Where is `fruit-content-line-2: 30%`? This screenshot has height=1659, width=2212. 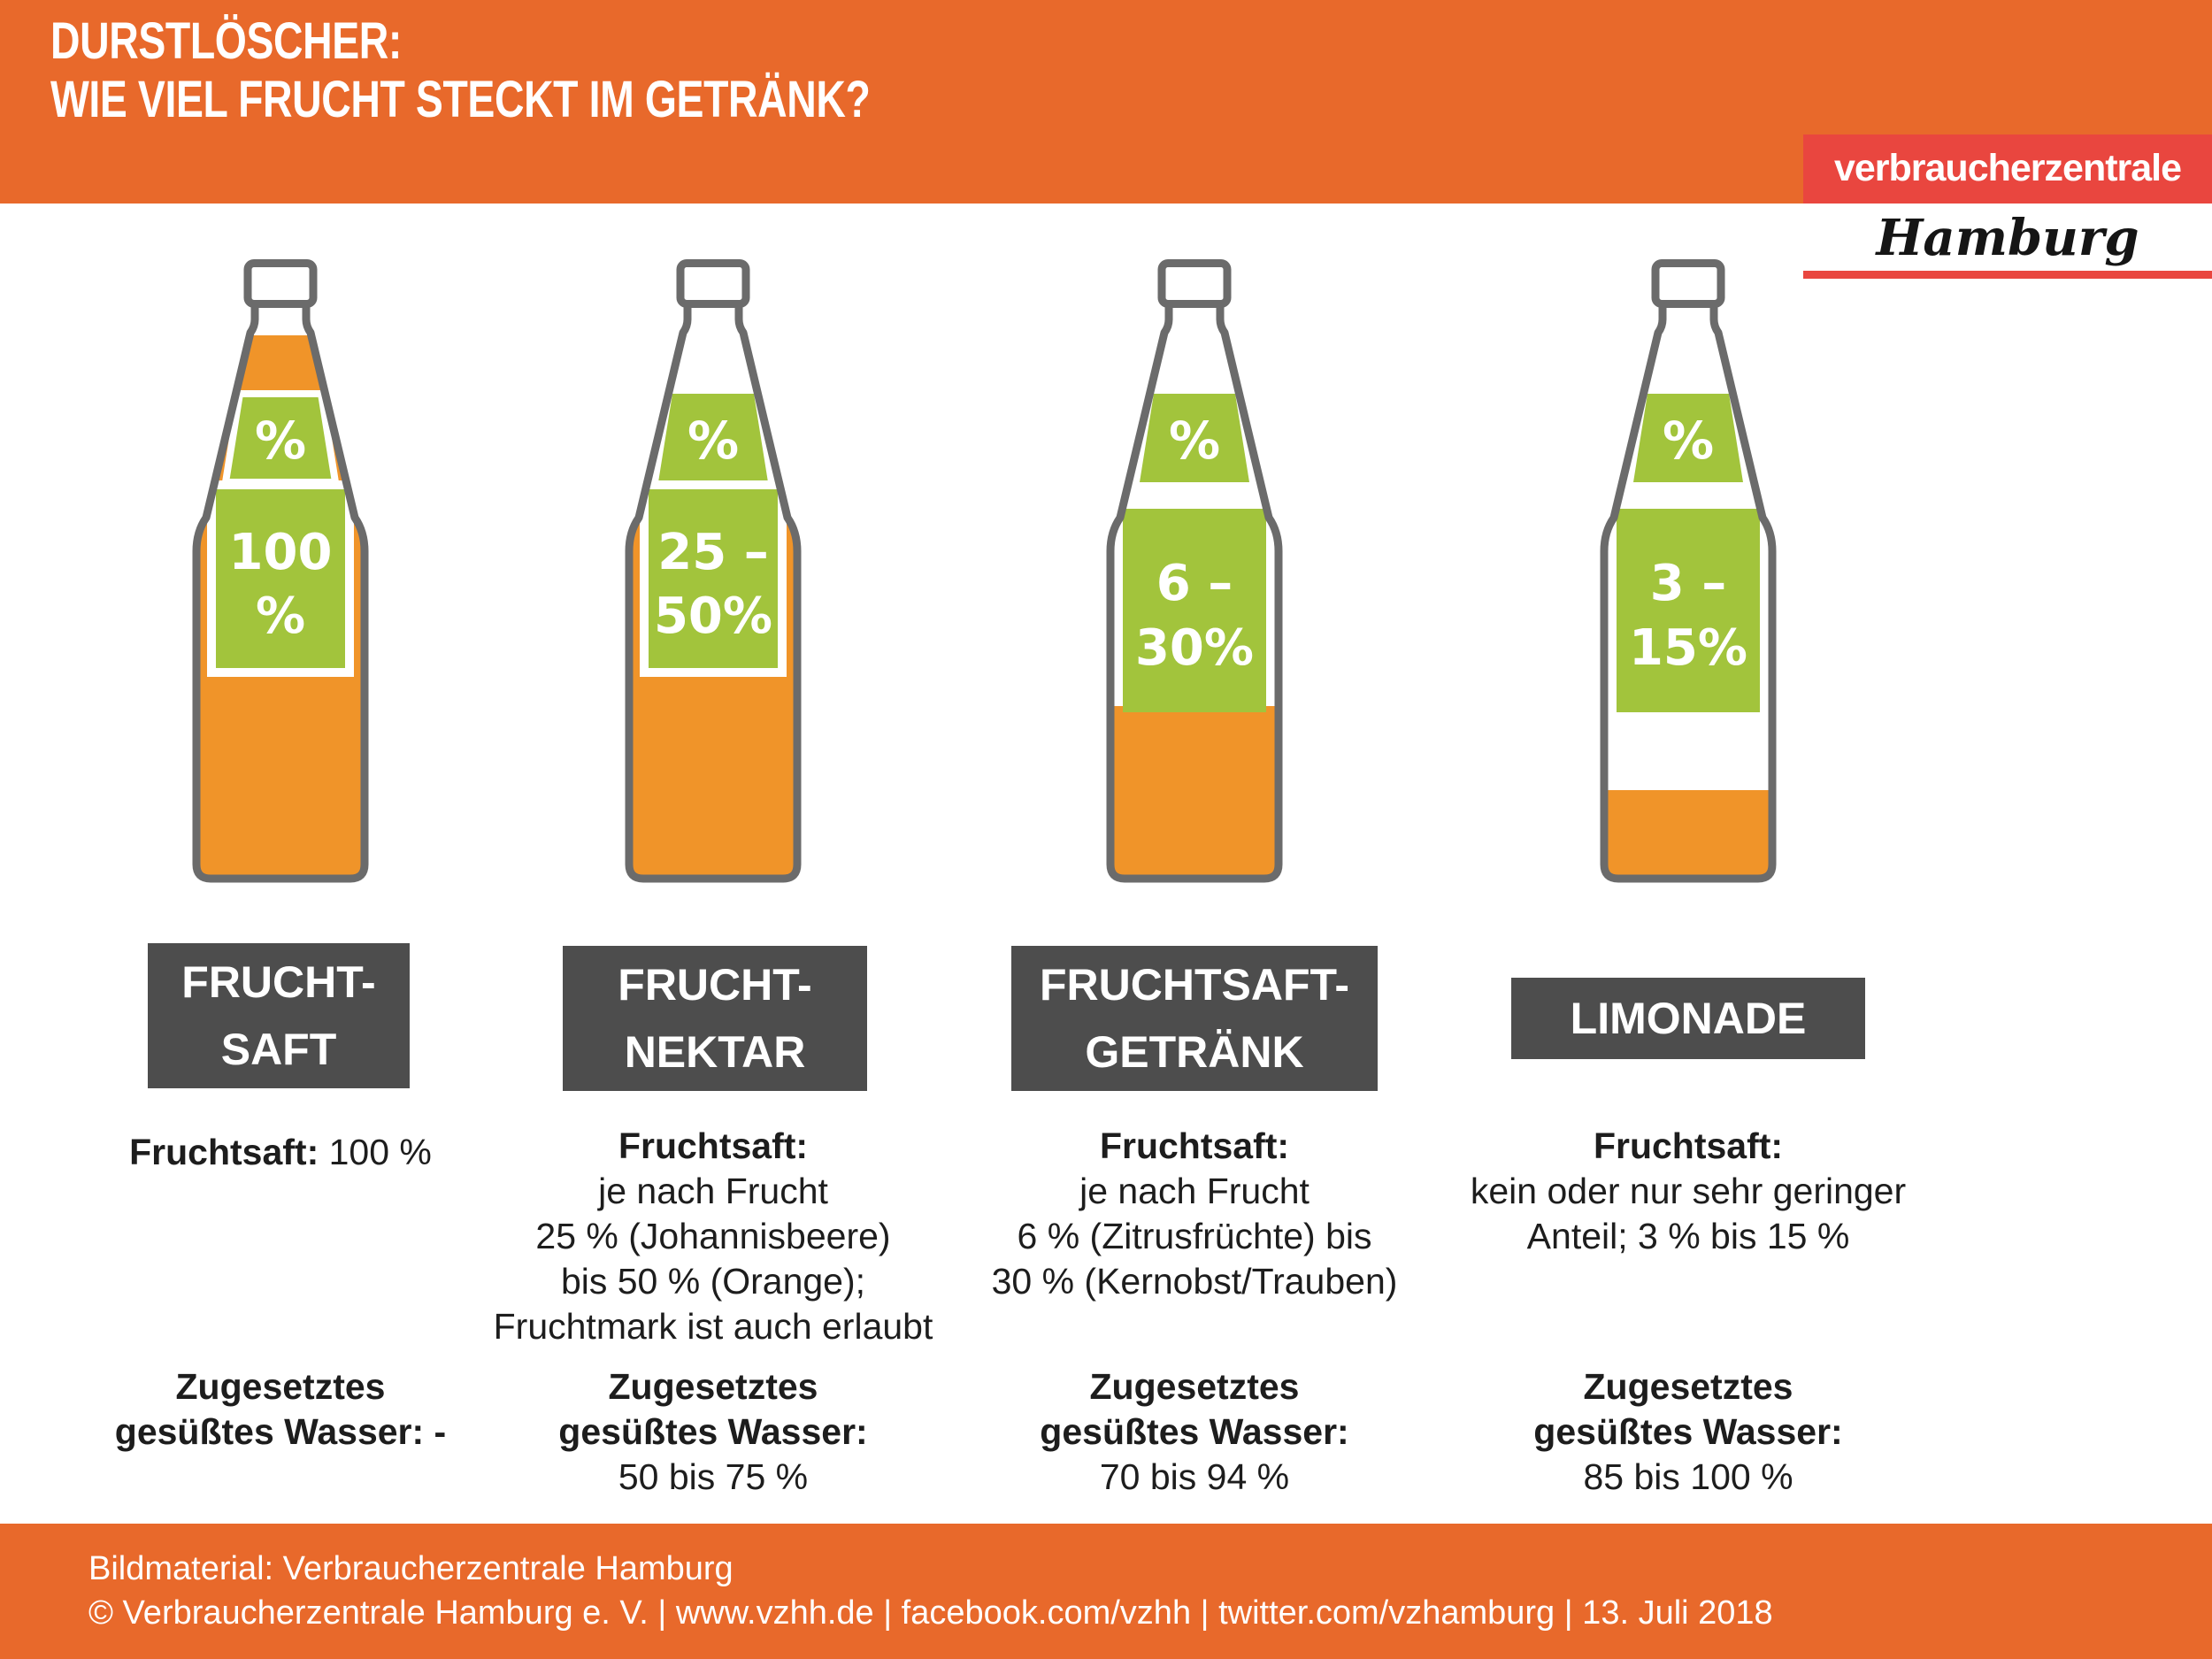 fruit-content-line-2: 30% is located at coordinates (1195, 648).